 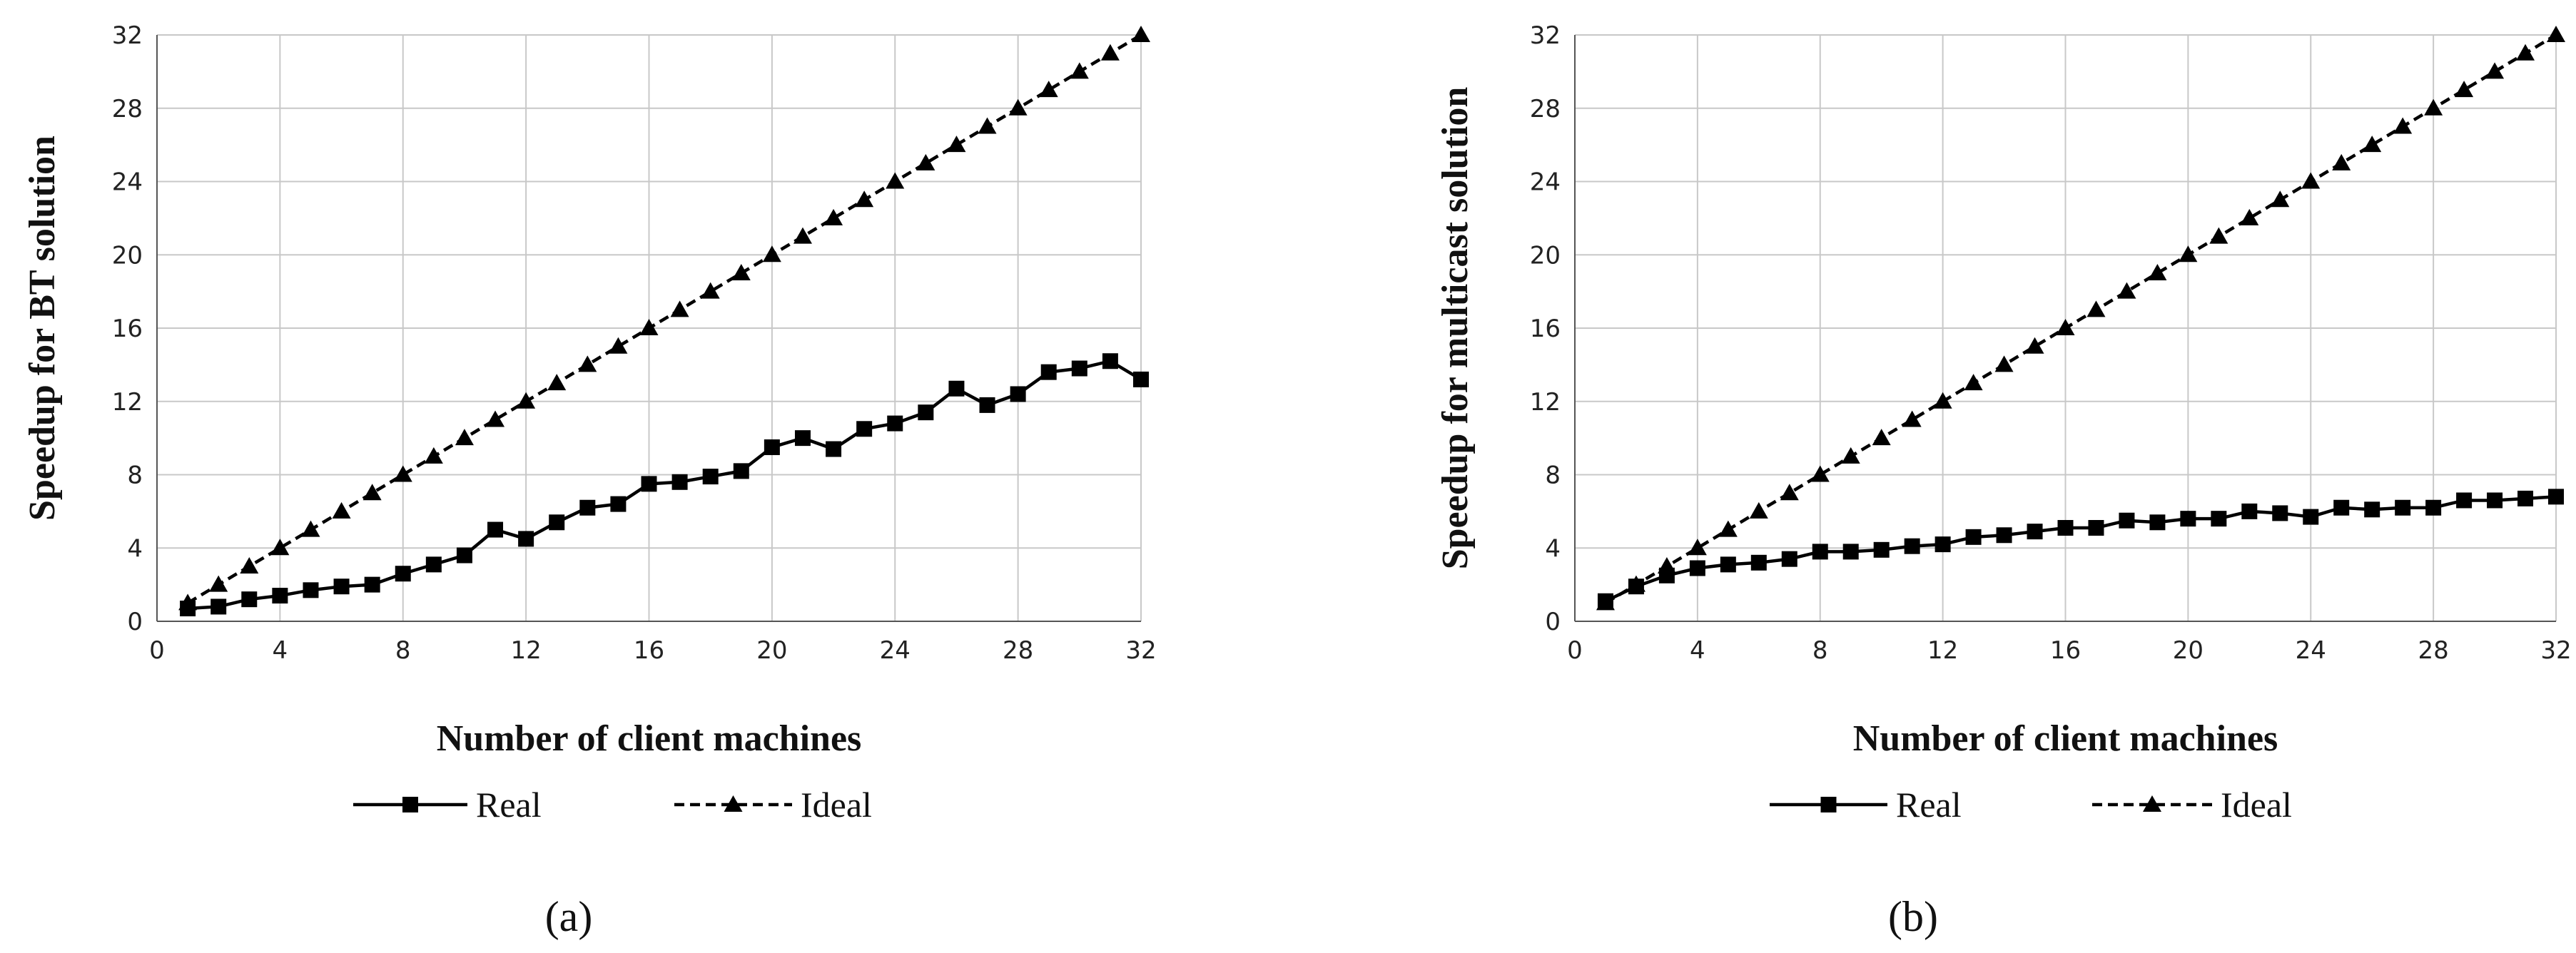 I want to click on x-tick-label: 20, so click(x=2188, y=650).